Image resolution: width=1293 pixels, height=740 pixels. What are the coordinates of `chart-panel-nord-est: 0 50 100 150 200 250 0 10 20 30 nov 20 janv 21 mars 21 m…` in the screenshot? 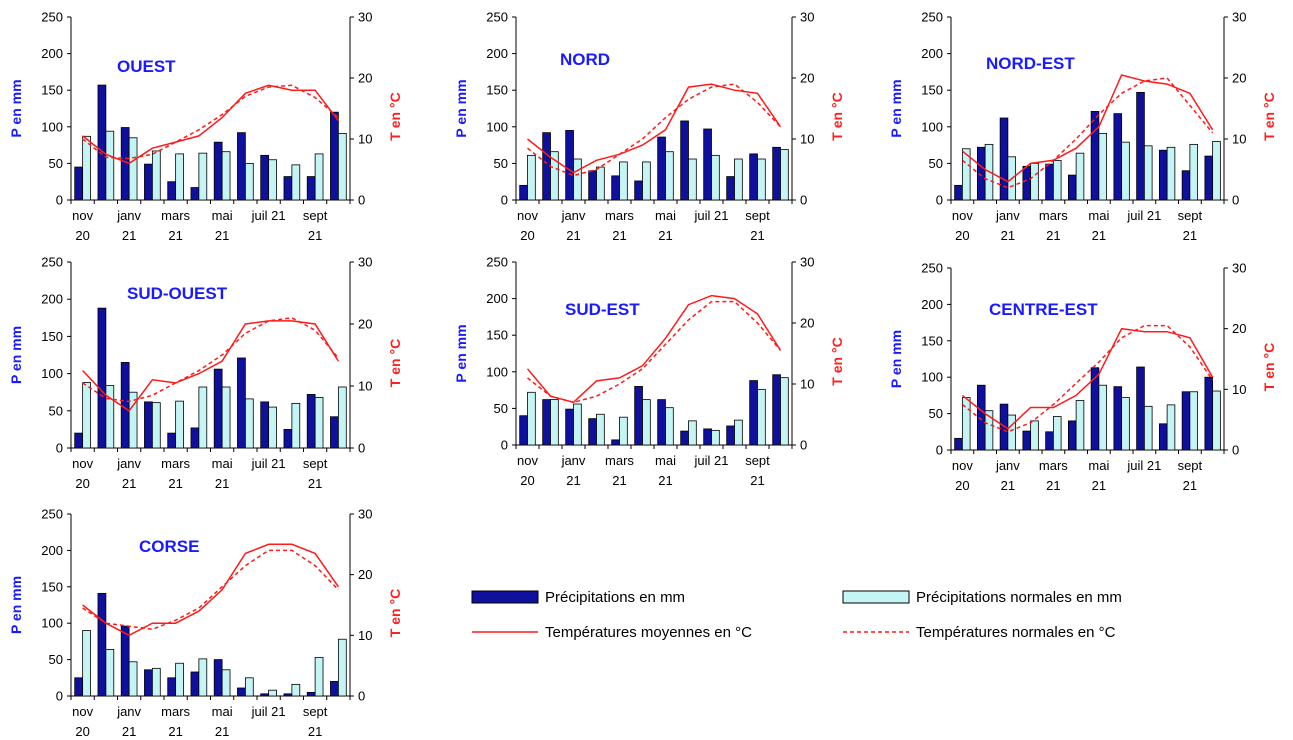 It's located at (1082, 127).